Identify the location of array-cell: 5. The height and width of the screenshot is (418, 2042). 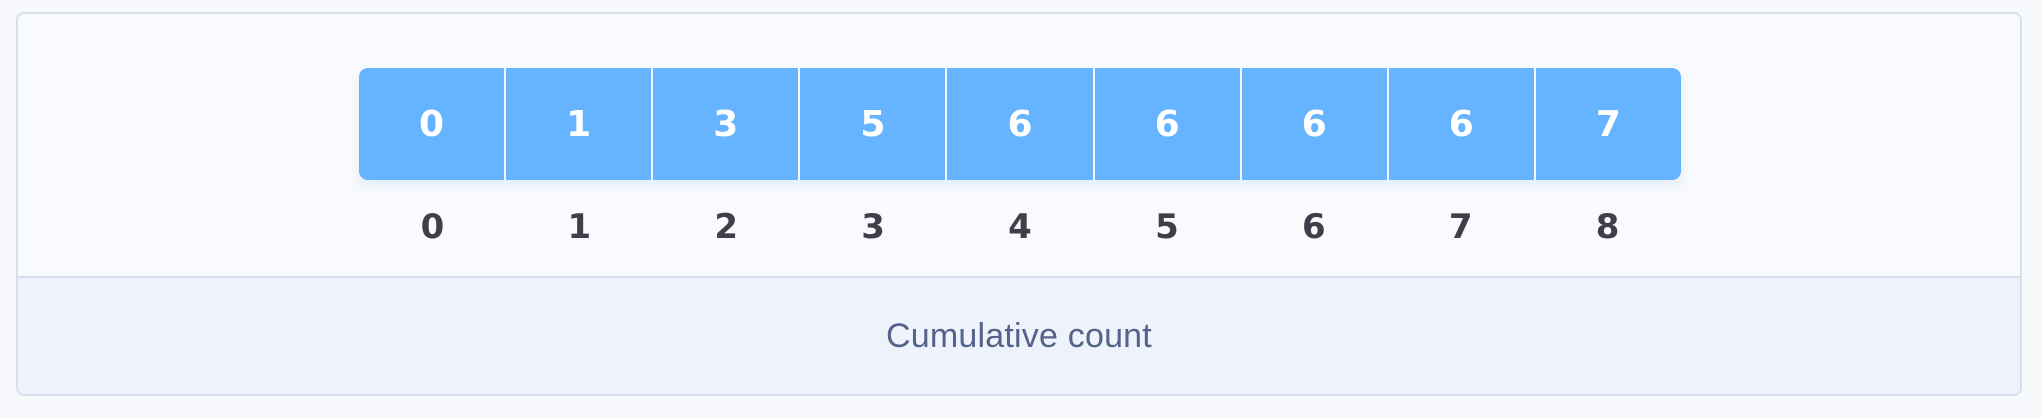
(874, 124).